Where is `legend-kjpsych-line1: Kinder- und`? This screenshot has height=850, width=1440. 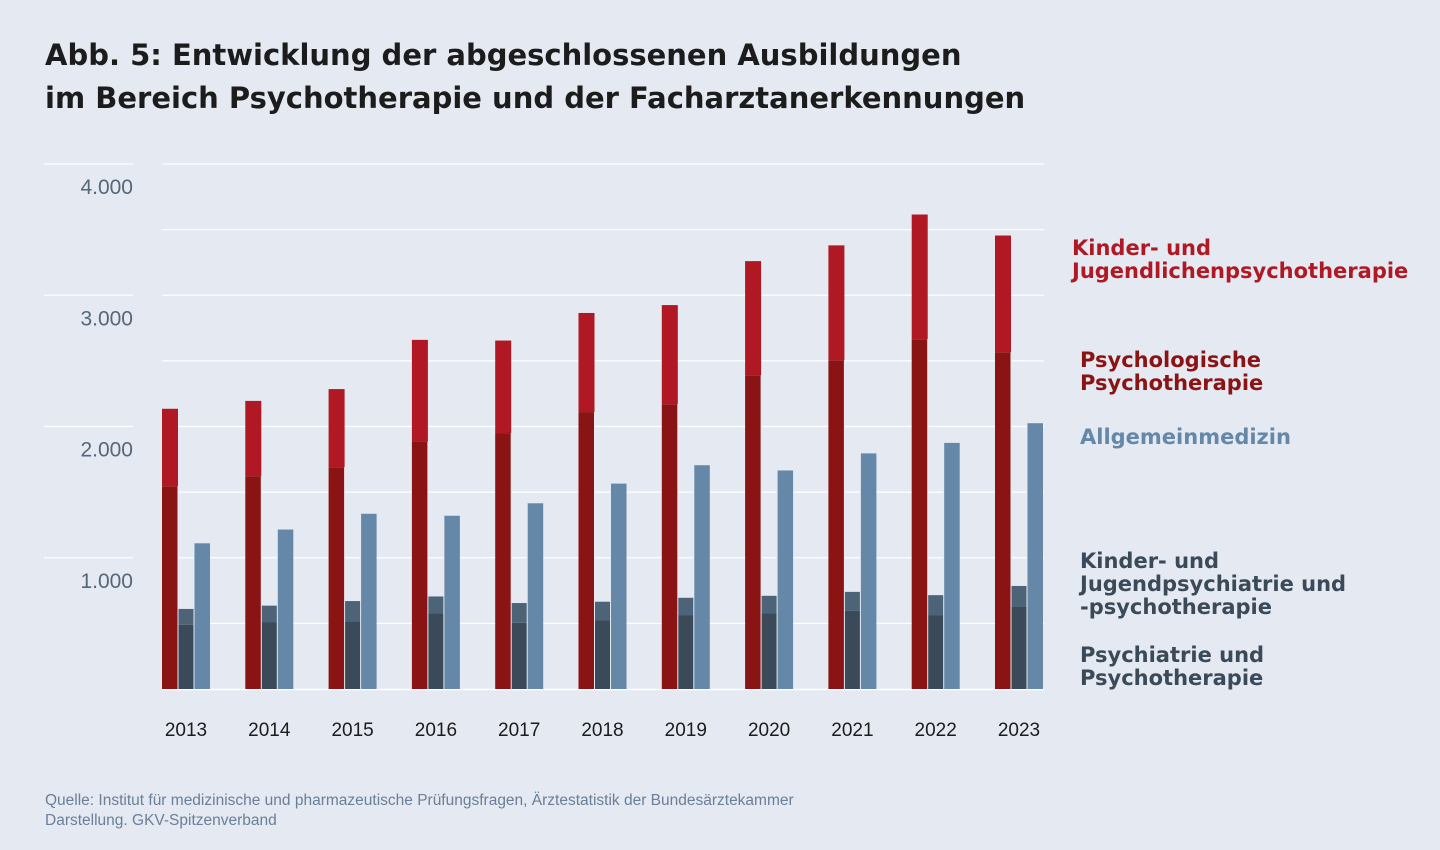
legend-kjpsych-line1: Kinder- und is located at coordinates (1150, 561).